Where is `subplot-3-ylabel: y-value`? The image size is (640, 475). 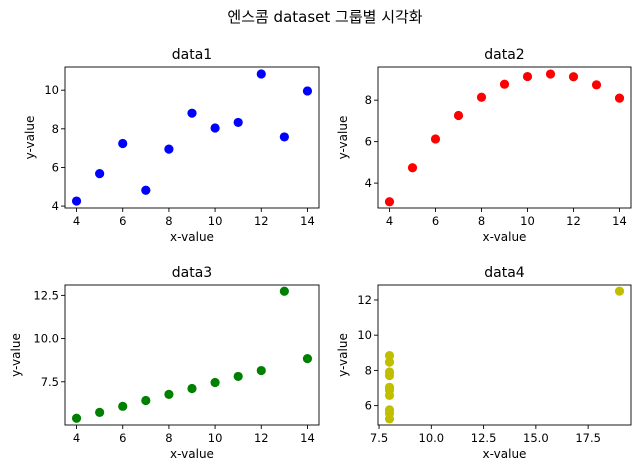
subplot-3-ylabel: y-value is located at coordinates (16, 355).